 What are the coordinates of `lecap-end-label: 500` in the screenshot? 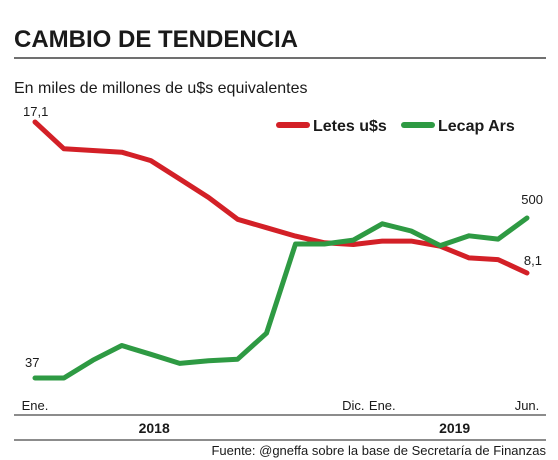 It's located at (532, 199).